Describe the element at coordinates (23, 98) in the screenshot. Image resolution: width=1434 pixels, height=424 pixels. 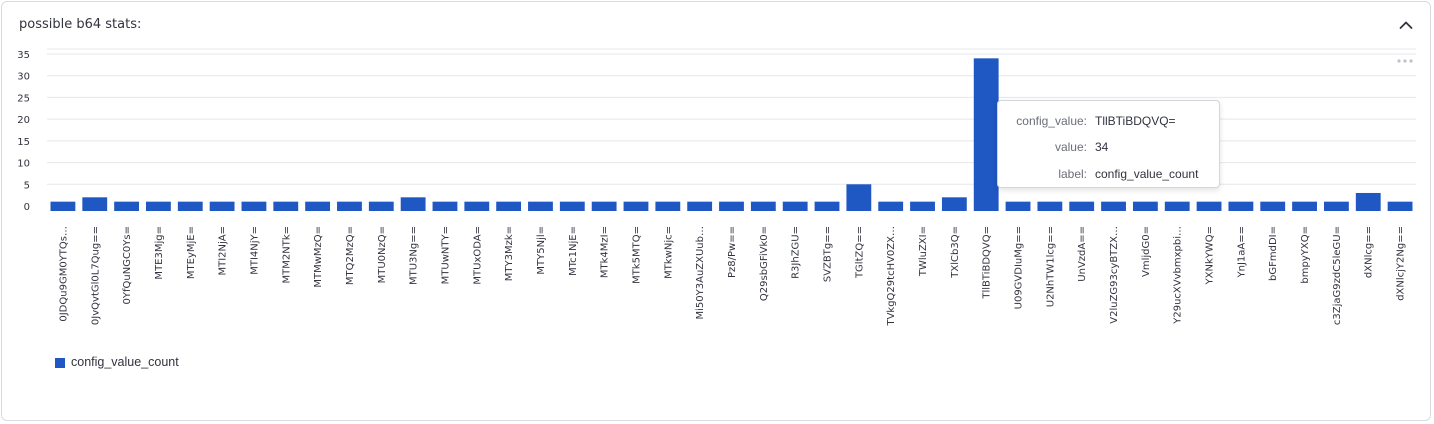
I see `y-tick-label: 25` at that location.